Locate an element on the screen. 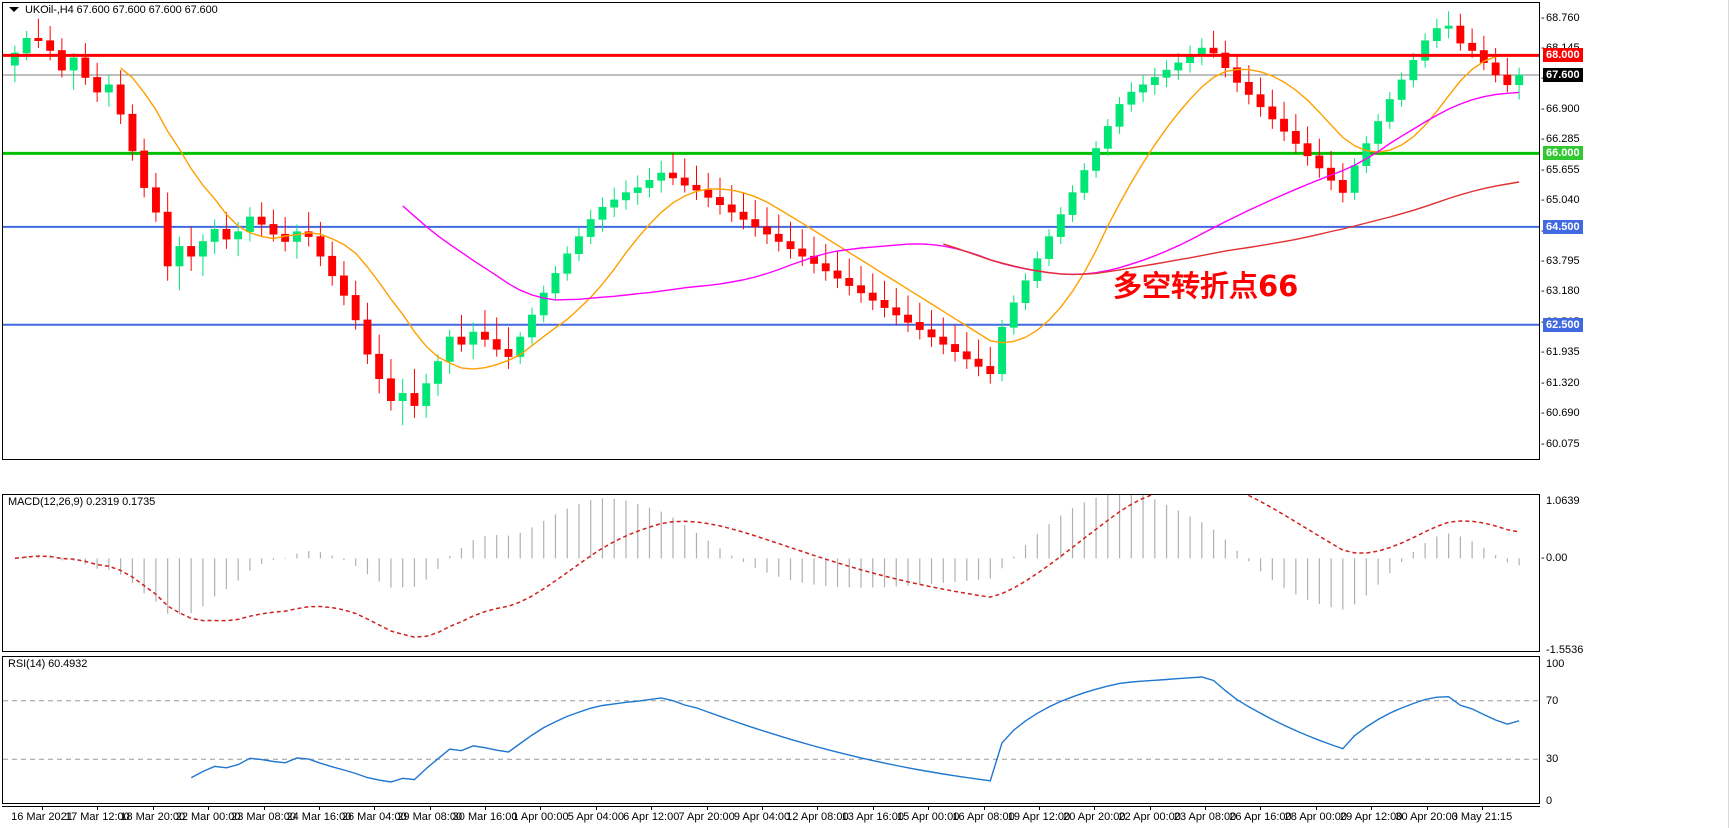 Image resolution: width=1729 pixels, height=828 pixels. rsi-panel-label: RSI(14) 60.4932 is located at coordinates (48, 664).